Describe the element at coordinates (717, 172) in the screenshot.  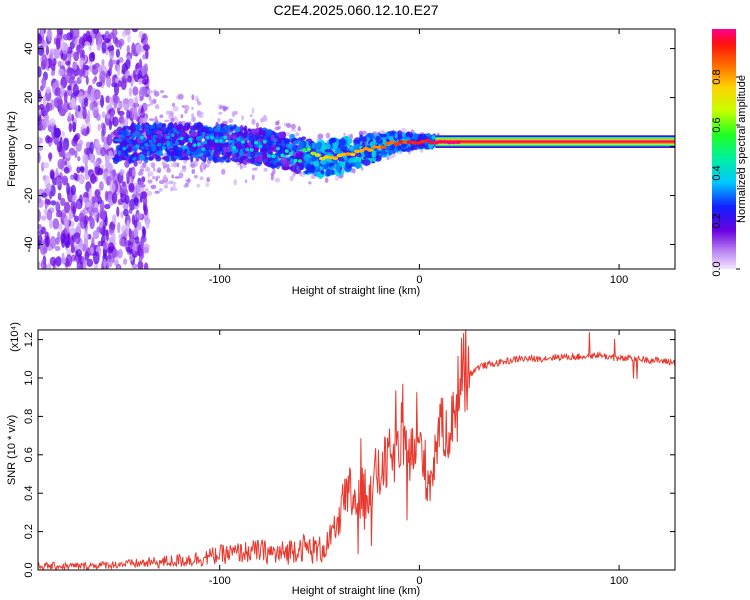
I see `colorbar-tick-label: 0.4` at that location.